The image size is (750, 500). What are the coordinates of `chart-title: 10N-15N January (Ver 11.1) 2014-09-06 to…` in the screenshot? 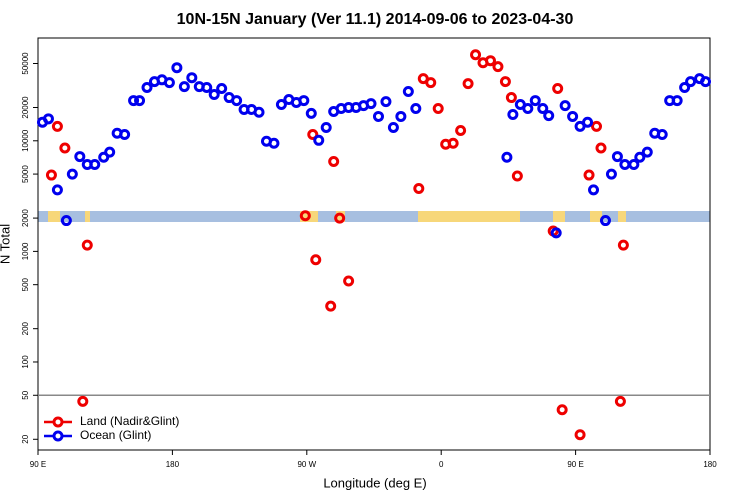 It's located at (375, 19).